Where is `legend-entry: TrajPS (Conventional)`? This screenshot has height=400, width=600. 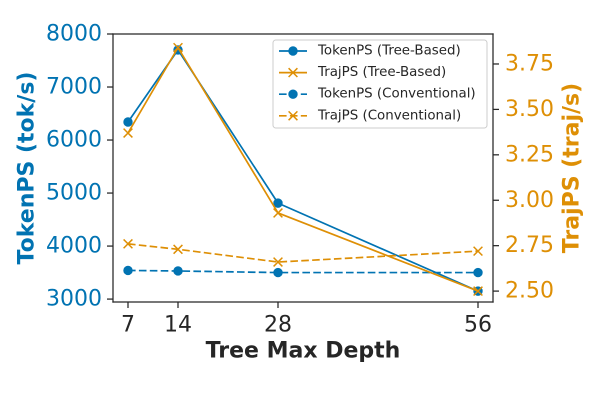
legend-entry: TrajPS (Conventional) is located at coordinates (370, 115).